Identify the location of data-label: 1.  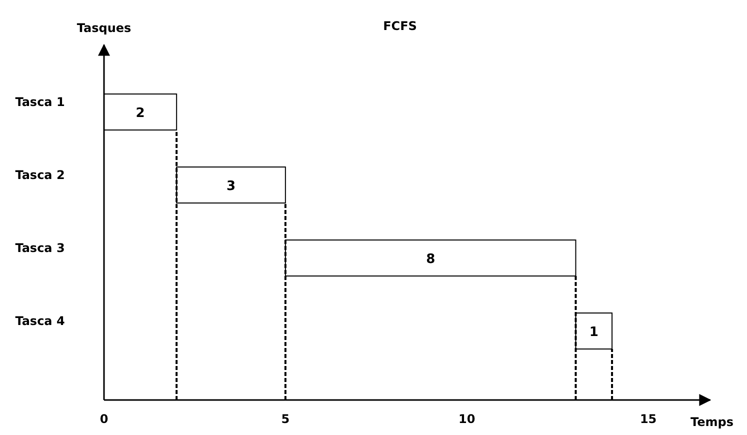
(593, 332).